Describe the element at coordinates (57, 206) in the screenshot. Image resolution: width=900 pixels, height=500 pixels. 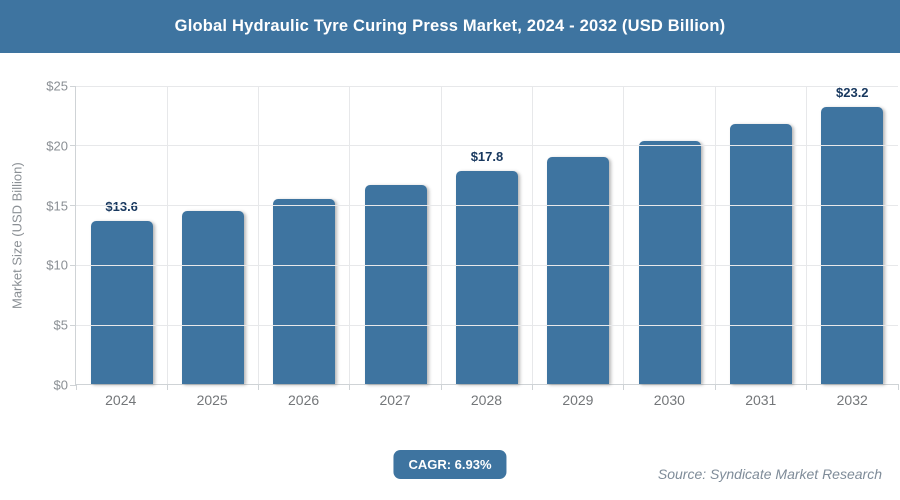
I see `y-tick-label: $15` at that location.